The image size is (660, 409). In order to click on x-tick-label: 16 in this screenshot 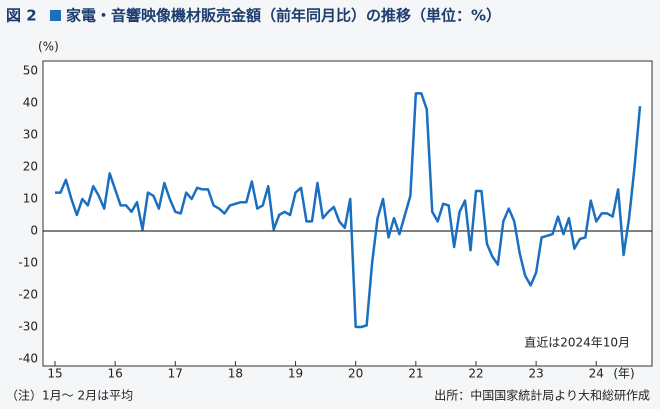, I will do `click(114, 374)`.